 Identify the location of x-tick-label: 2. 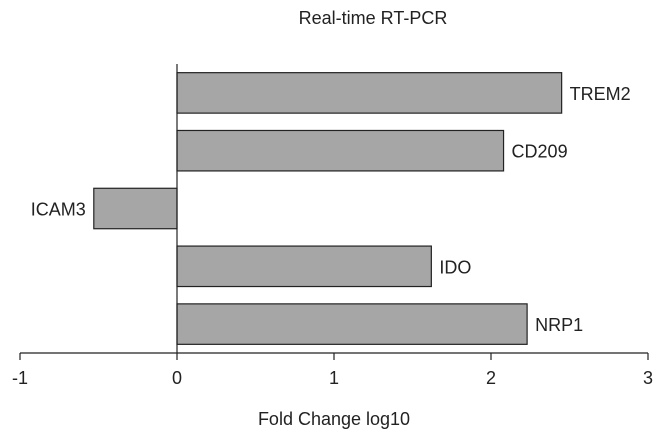
(491, 378).